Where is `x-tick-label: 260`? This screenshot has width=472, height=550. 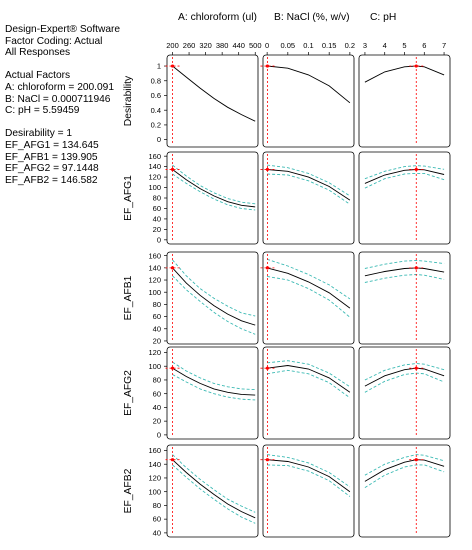
x-tick-label: 260 is located at coordinates (189, 45).